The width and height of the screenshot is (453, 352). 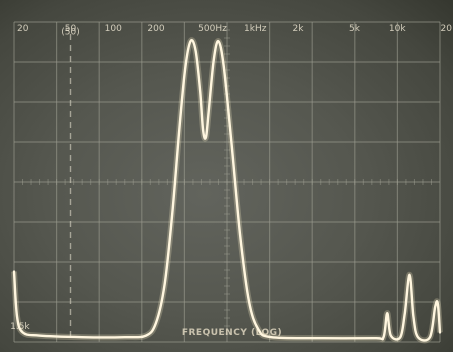 I want to click on annotations: (50) 1.5k, so click(x=45, y=180).